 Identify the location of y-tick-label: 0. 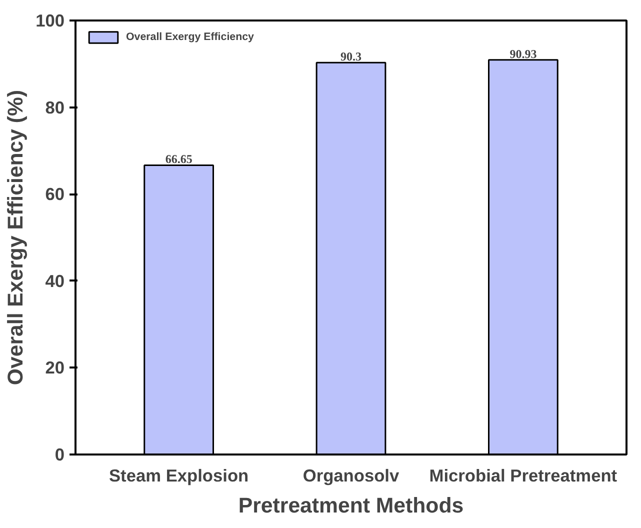
(59, 454).